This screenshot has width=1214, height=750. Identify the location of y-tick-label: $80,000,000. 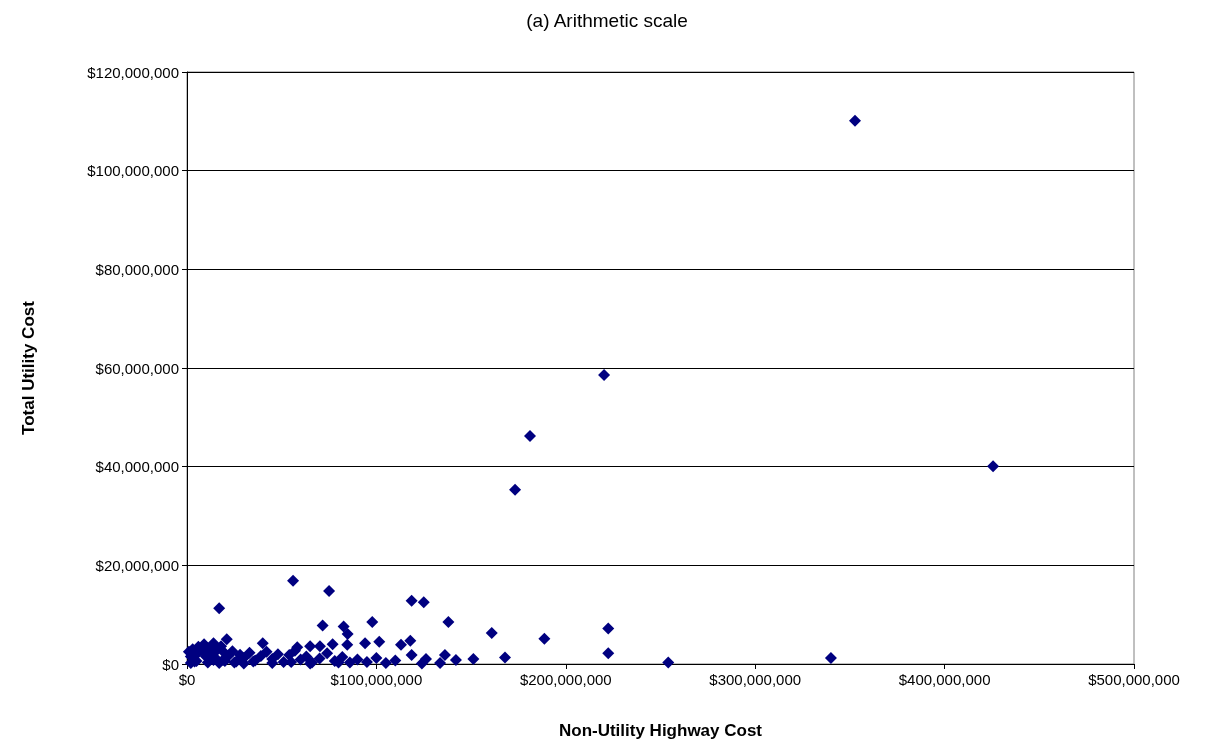
(137, 269).